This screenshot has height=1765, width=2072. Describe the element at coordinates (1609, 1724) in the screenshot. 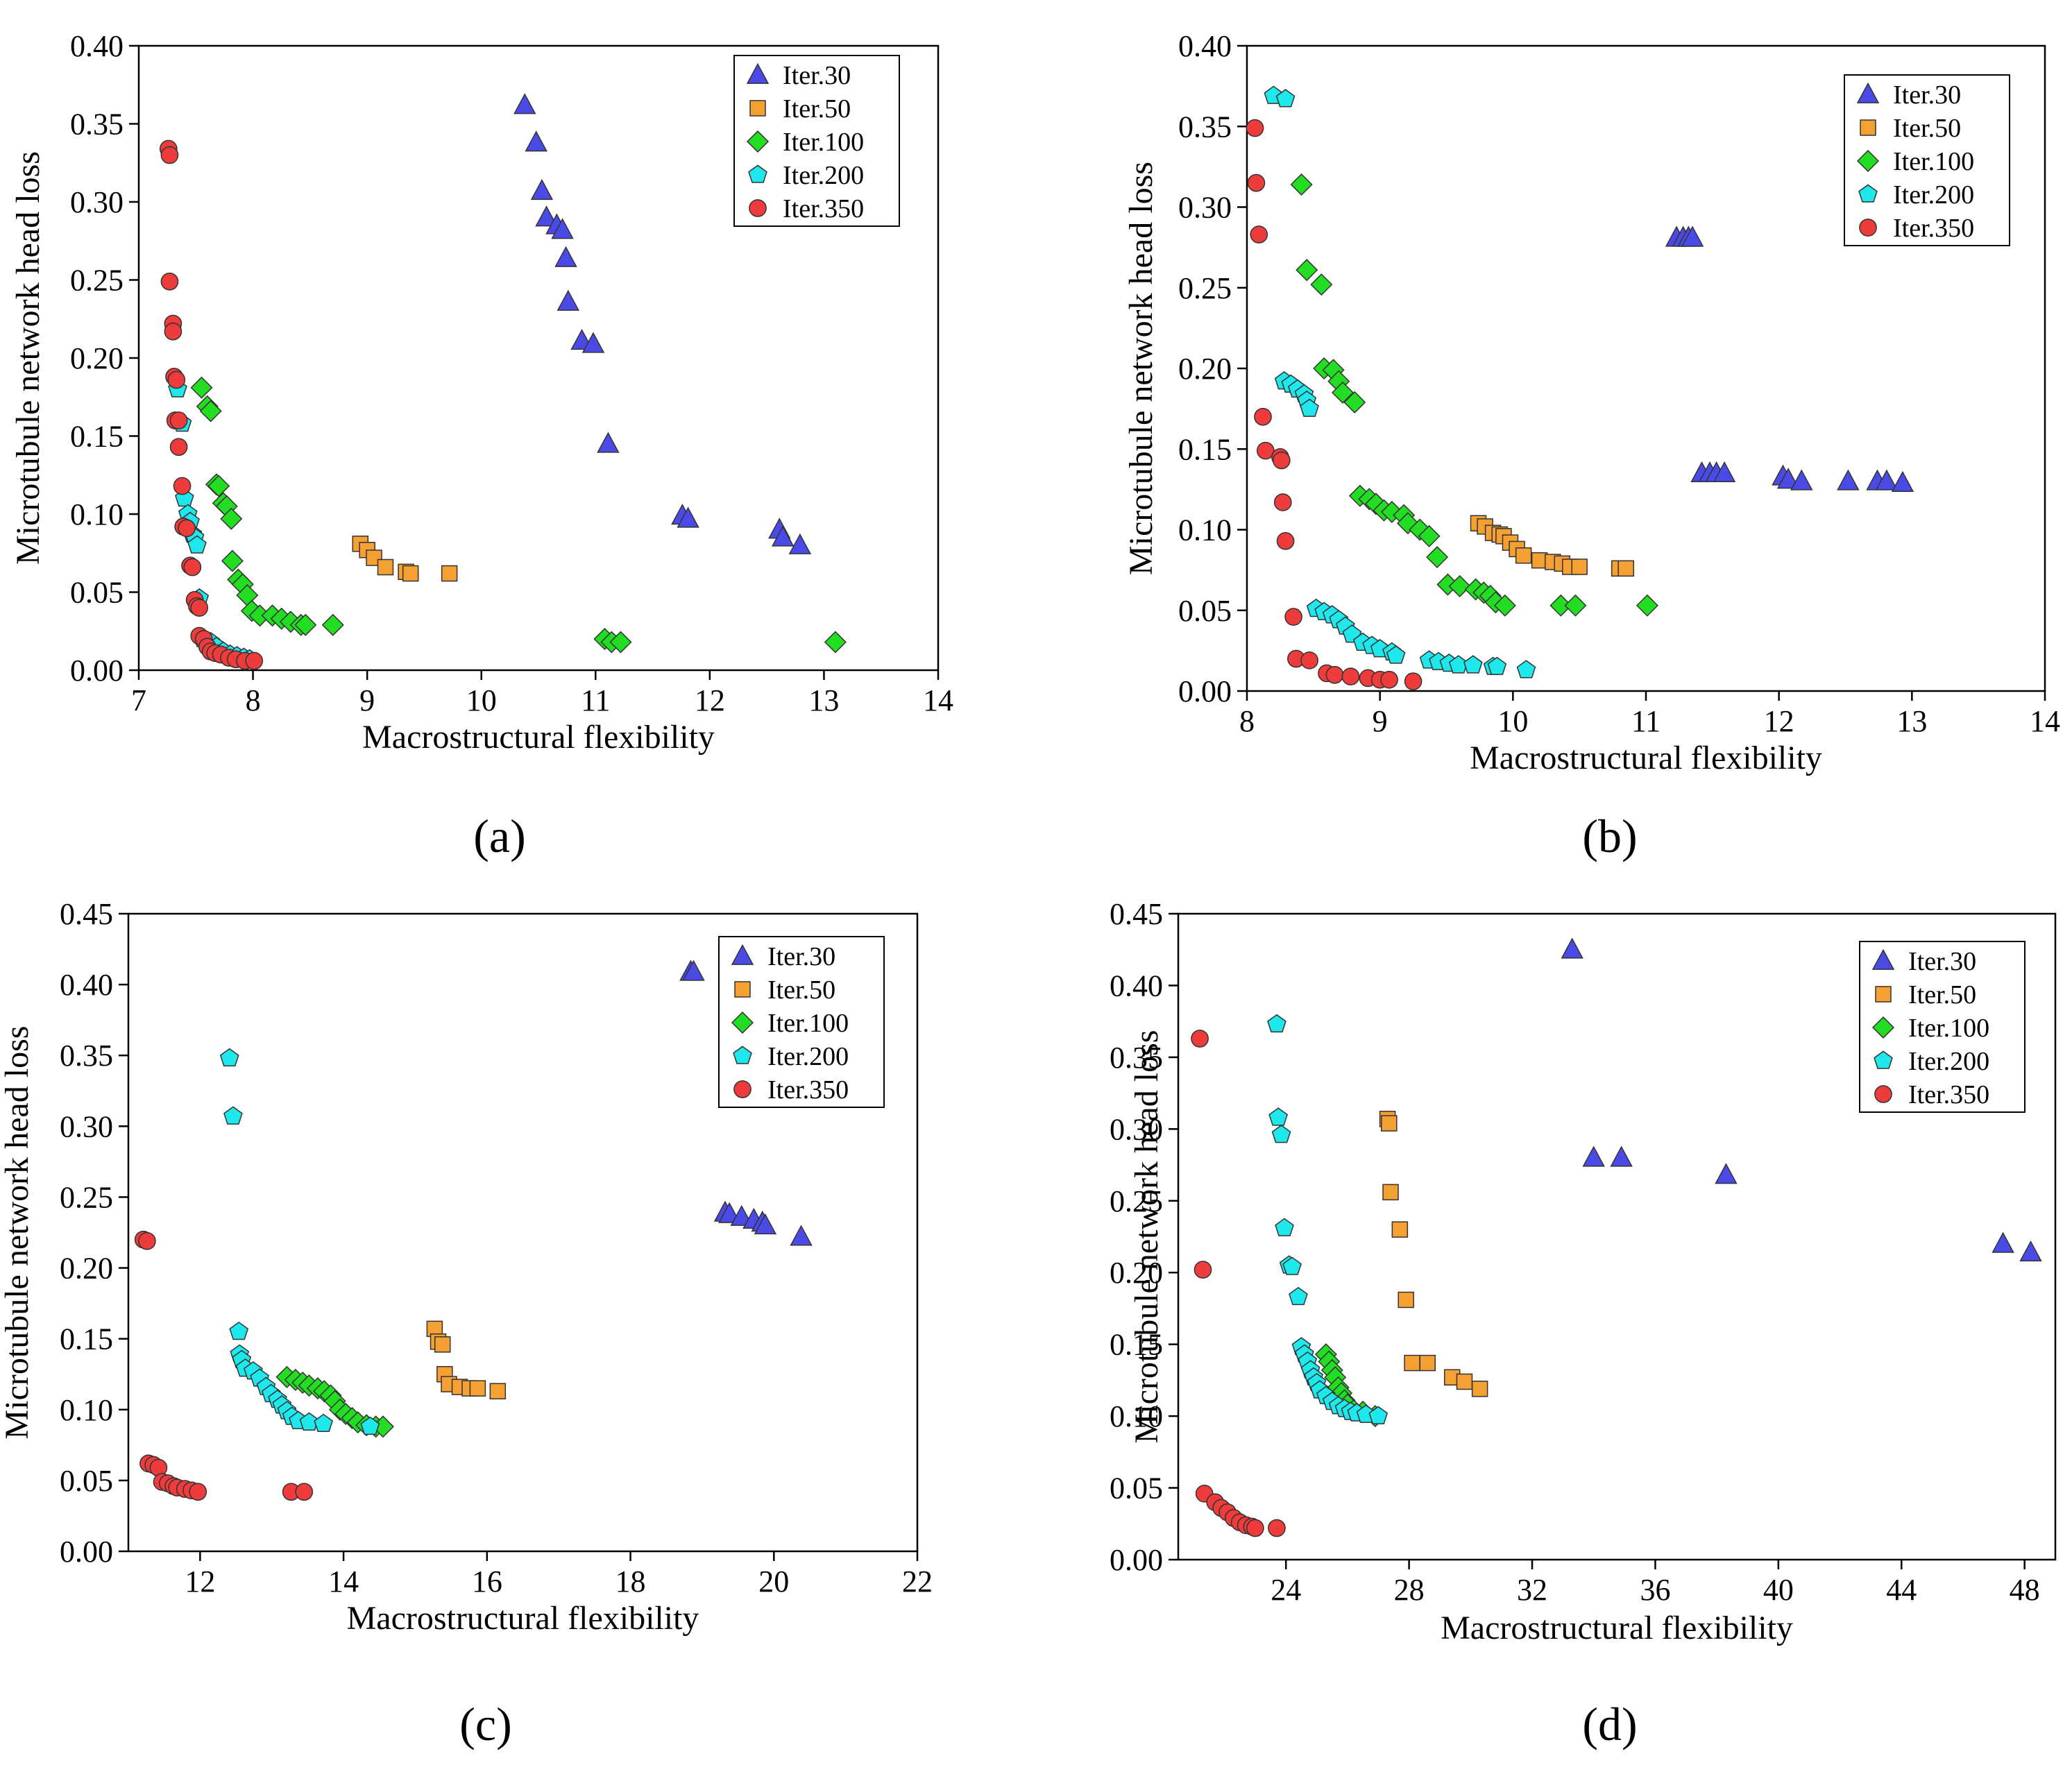

I see `panel-label: (d)` at that location.